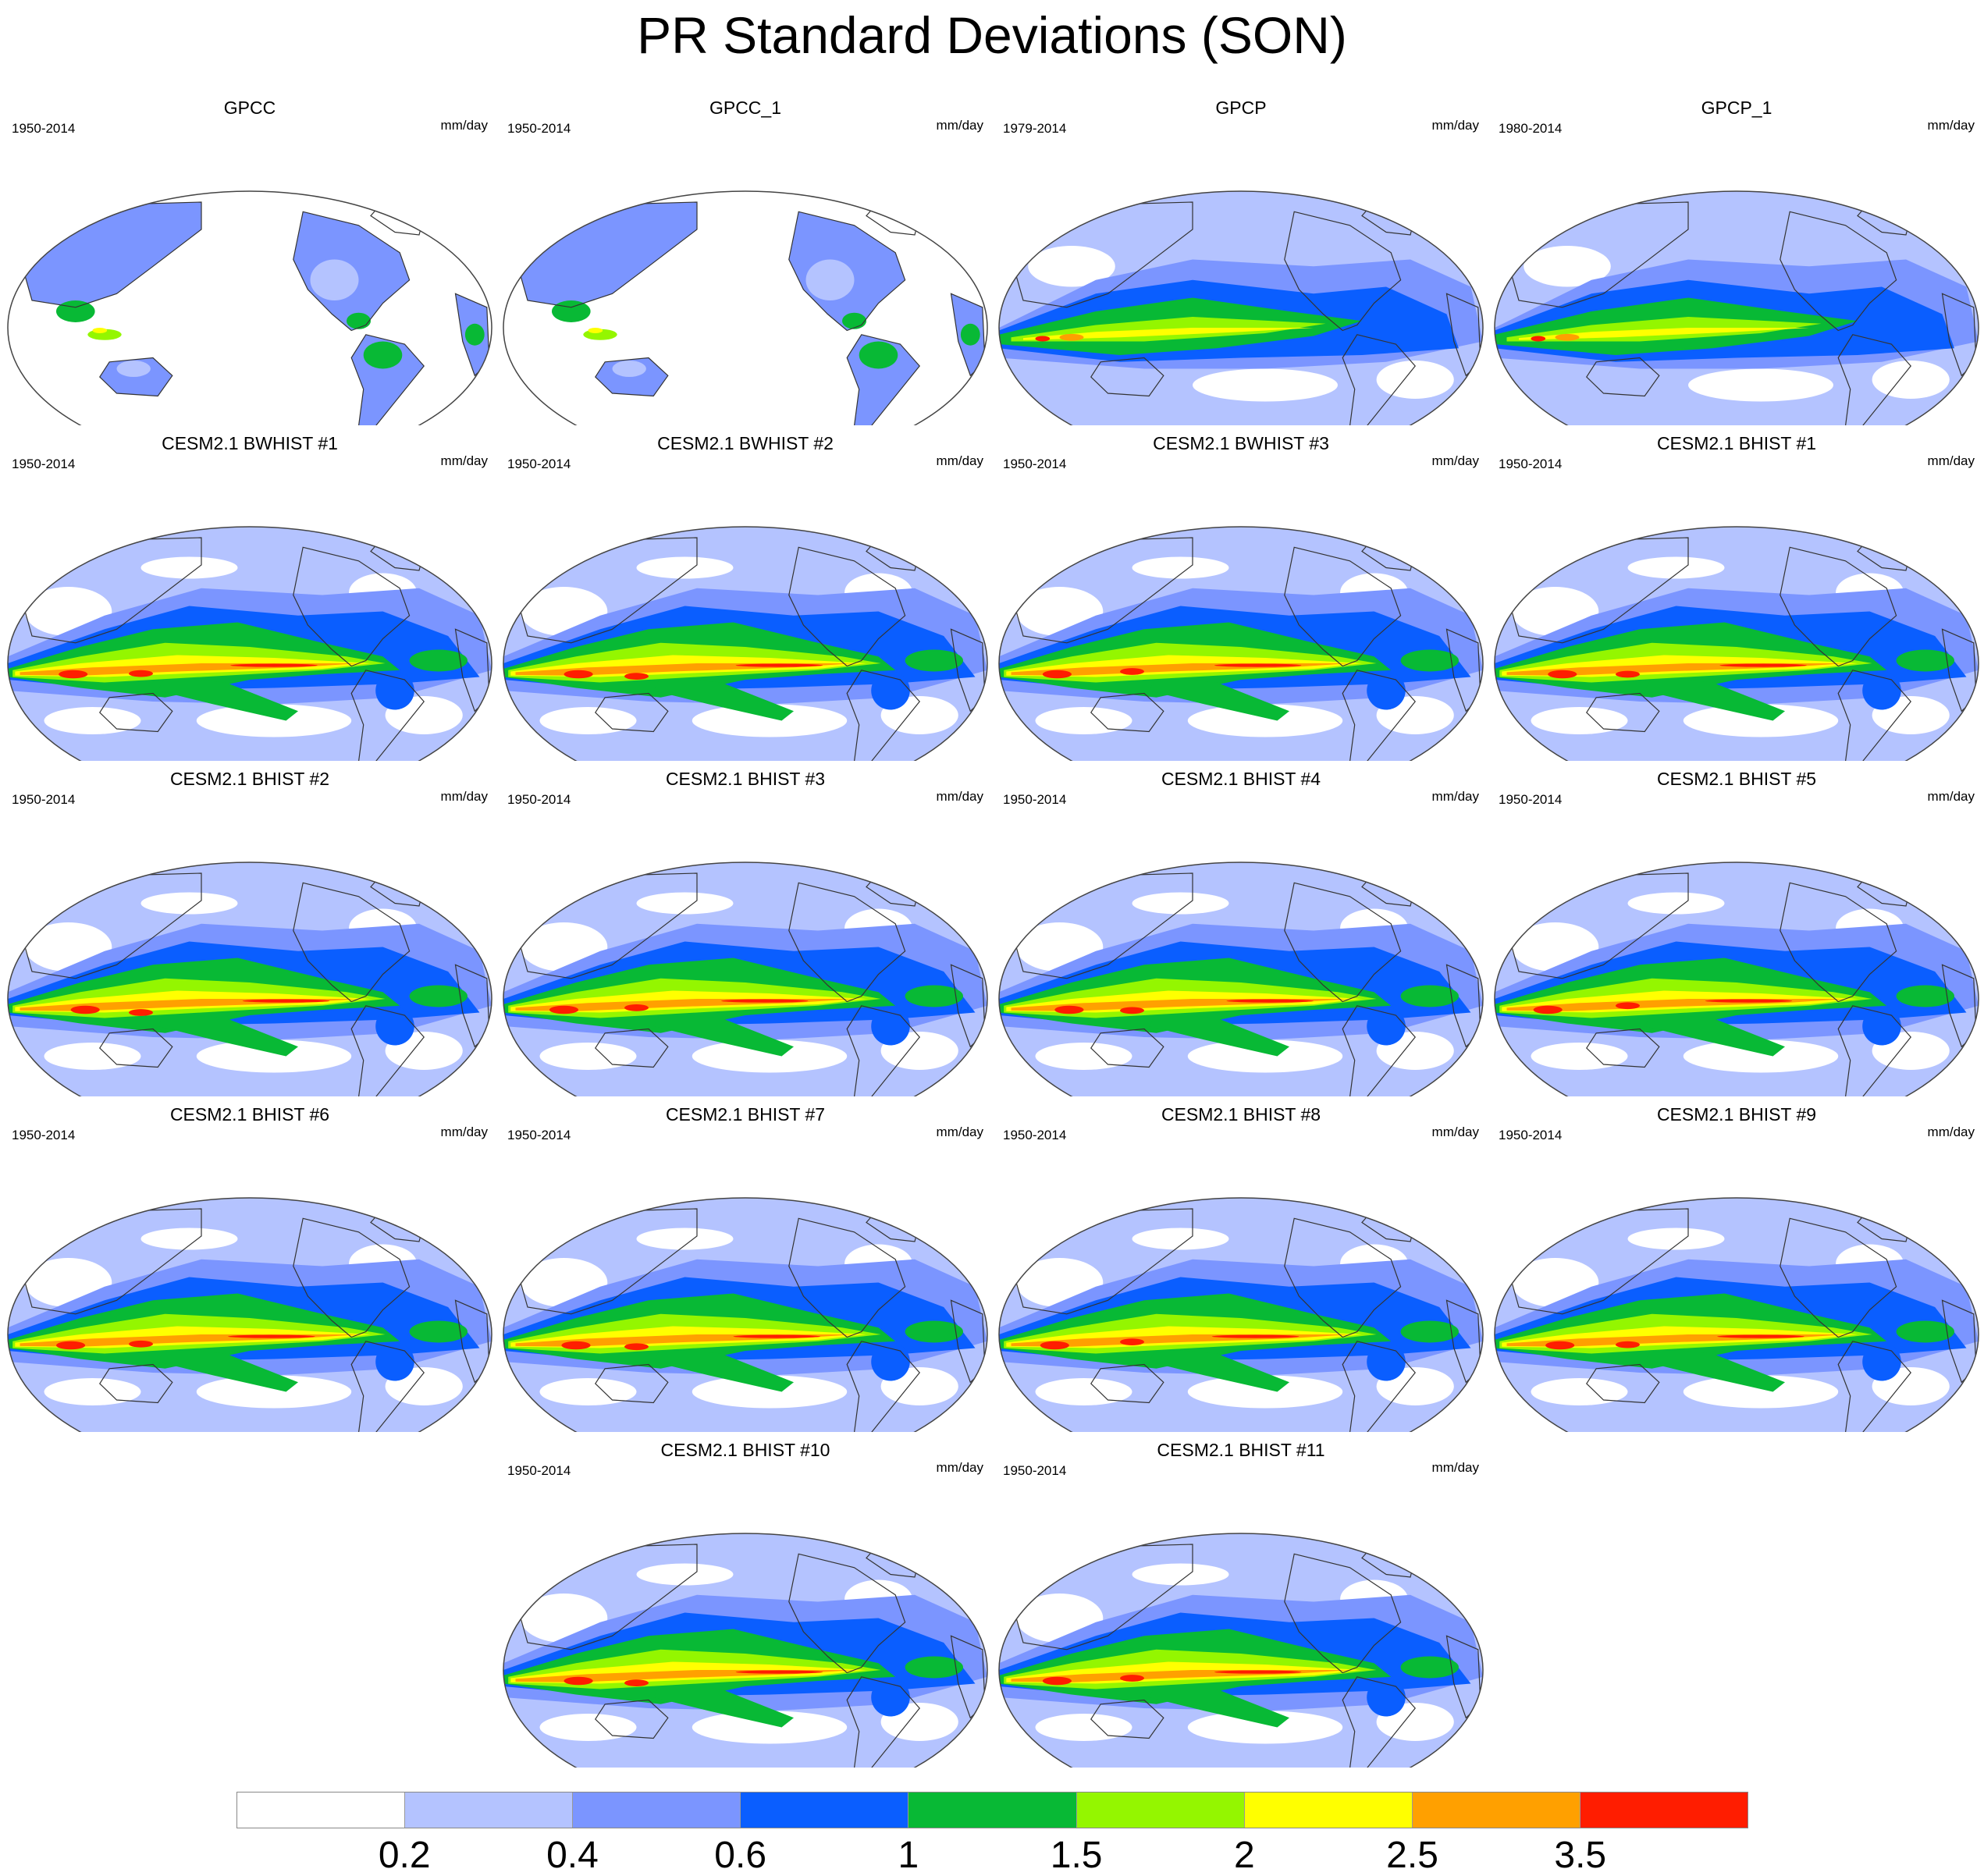 This screenshot has width=1984, height=1876. I want to click on colorbar-label: 3.5, so click(1580, 1855).